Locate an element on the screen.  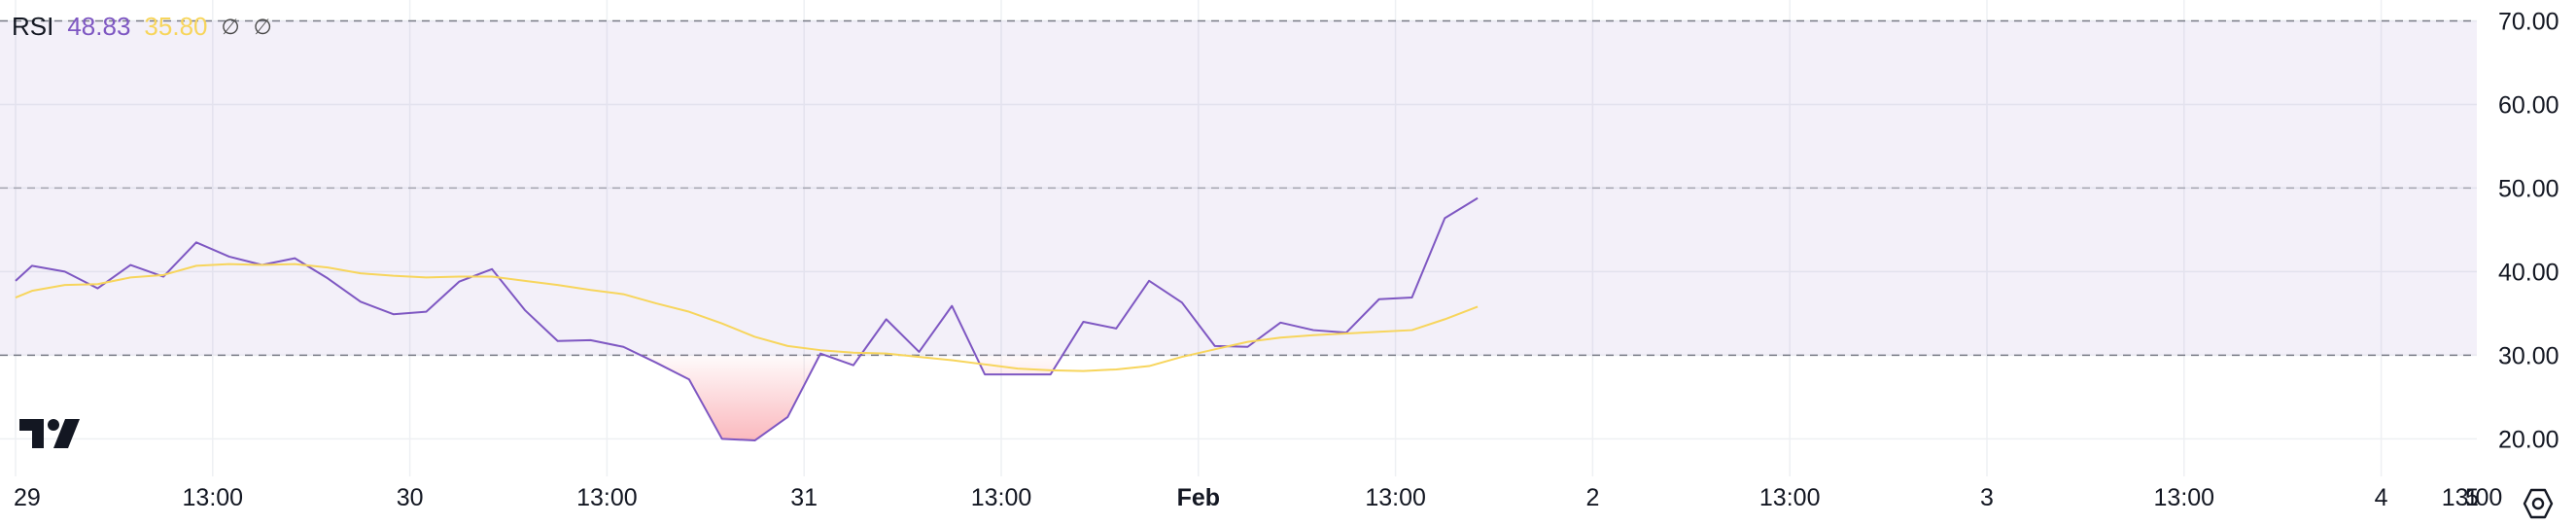
x-tick-label: 1 is located at coordinates (2472, 497).